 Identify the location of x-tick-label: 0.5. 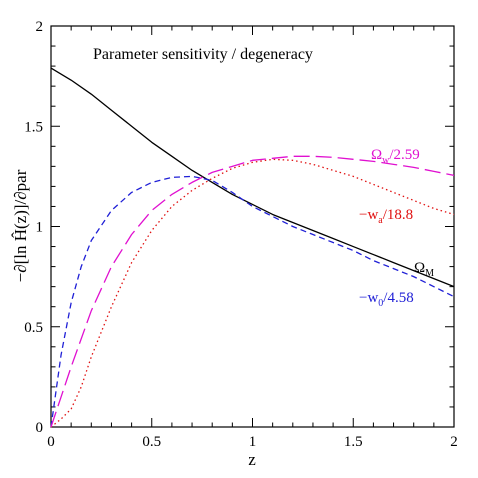
(151, 442).